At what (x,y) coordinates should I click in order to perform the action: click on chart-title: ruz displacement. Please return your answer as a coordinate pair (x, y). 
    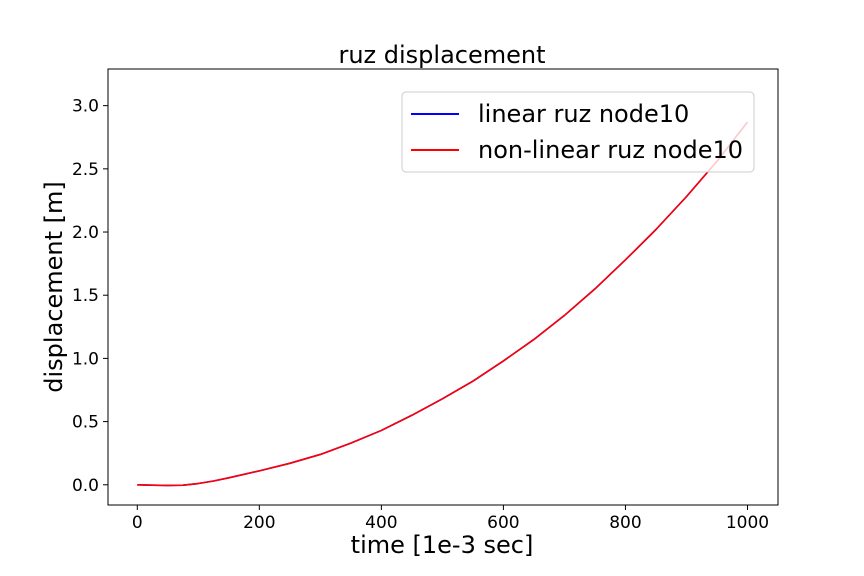
    Looking at the image, I should click on (441, 55).